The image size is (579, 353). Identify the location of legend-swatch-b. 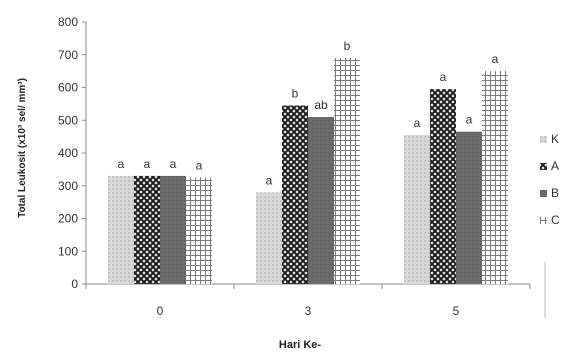
(543, 193).